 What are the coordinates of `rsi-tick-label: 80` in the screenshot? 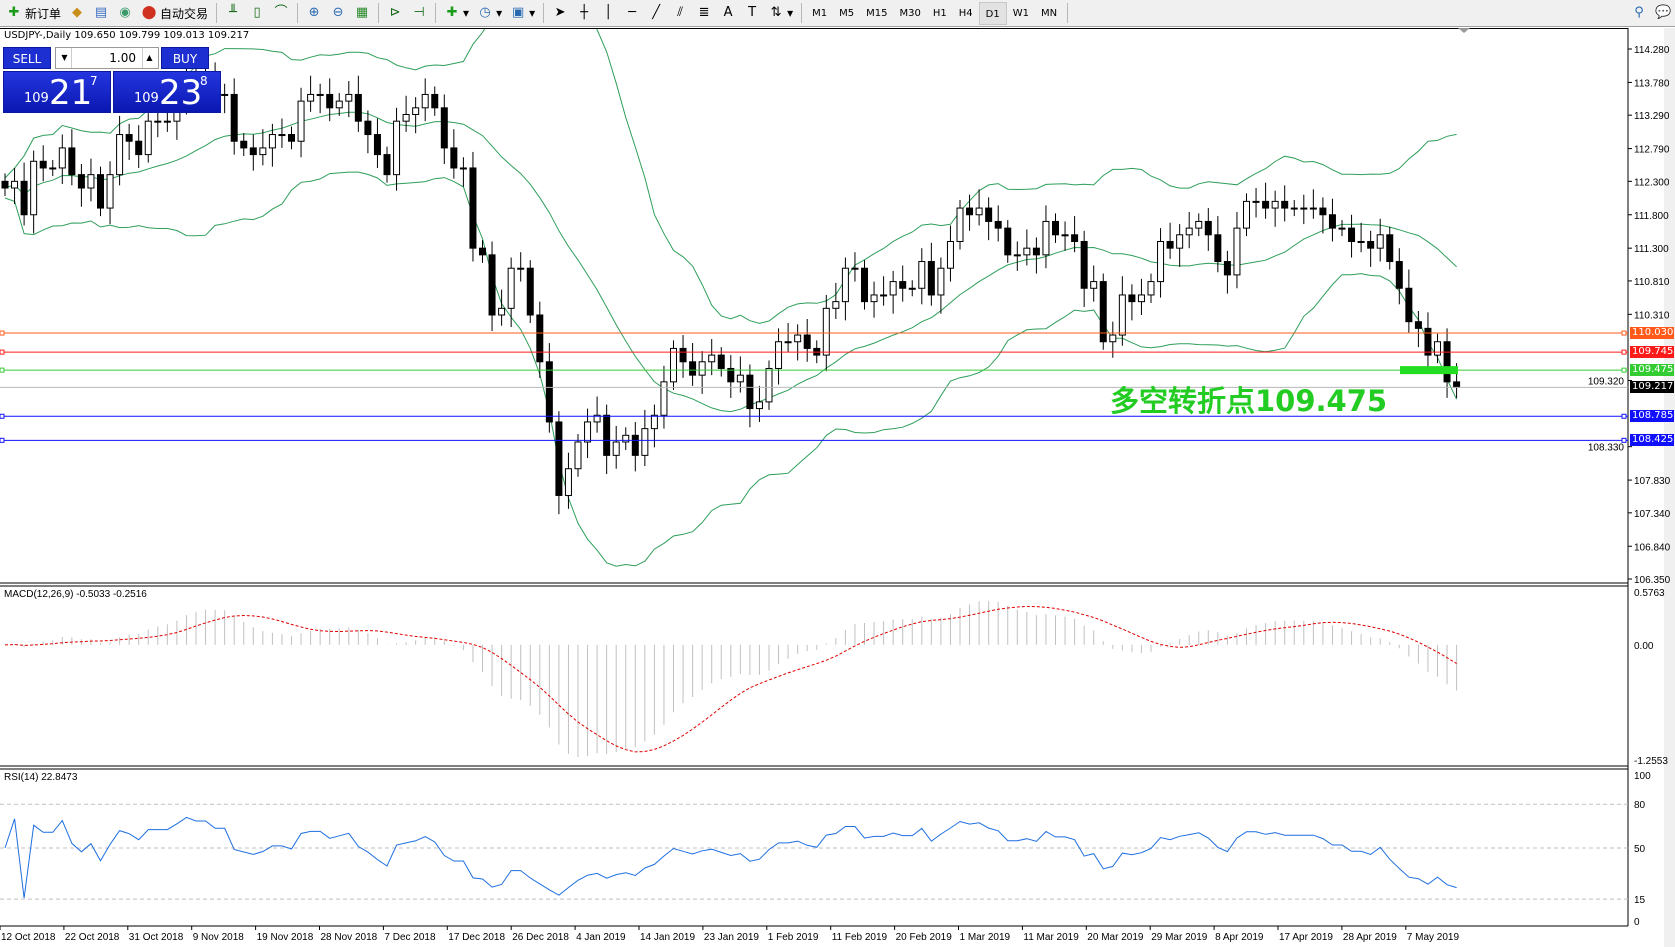 It's located at (1640, 805).